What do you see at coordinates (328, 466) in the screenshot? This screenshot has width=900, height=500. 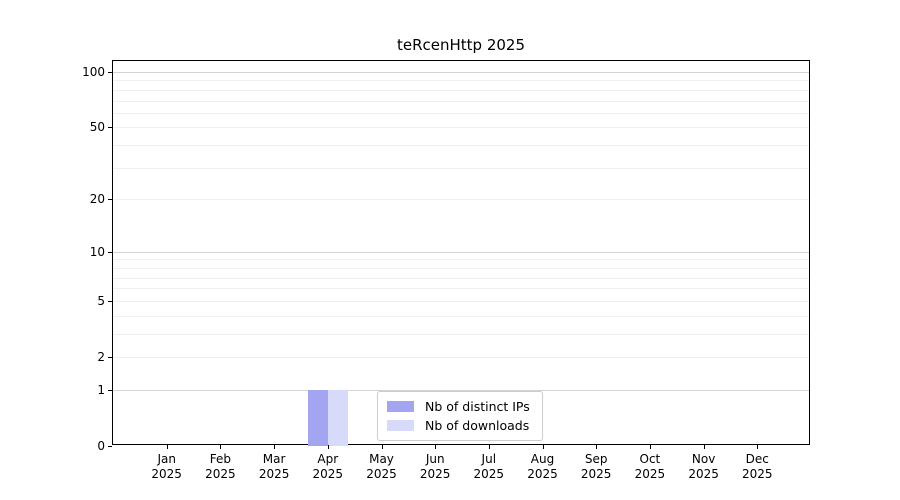 I see `x-tick-label: Apr 2025` at bounding box center [328, 466].